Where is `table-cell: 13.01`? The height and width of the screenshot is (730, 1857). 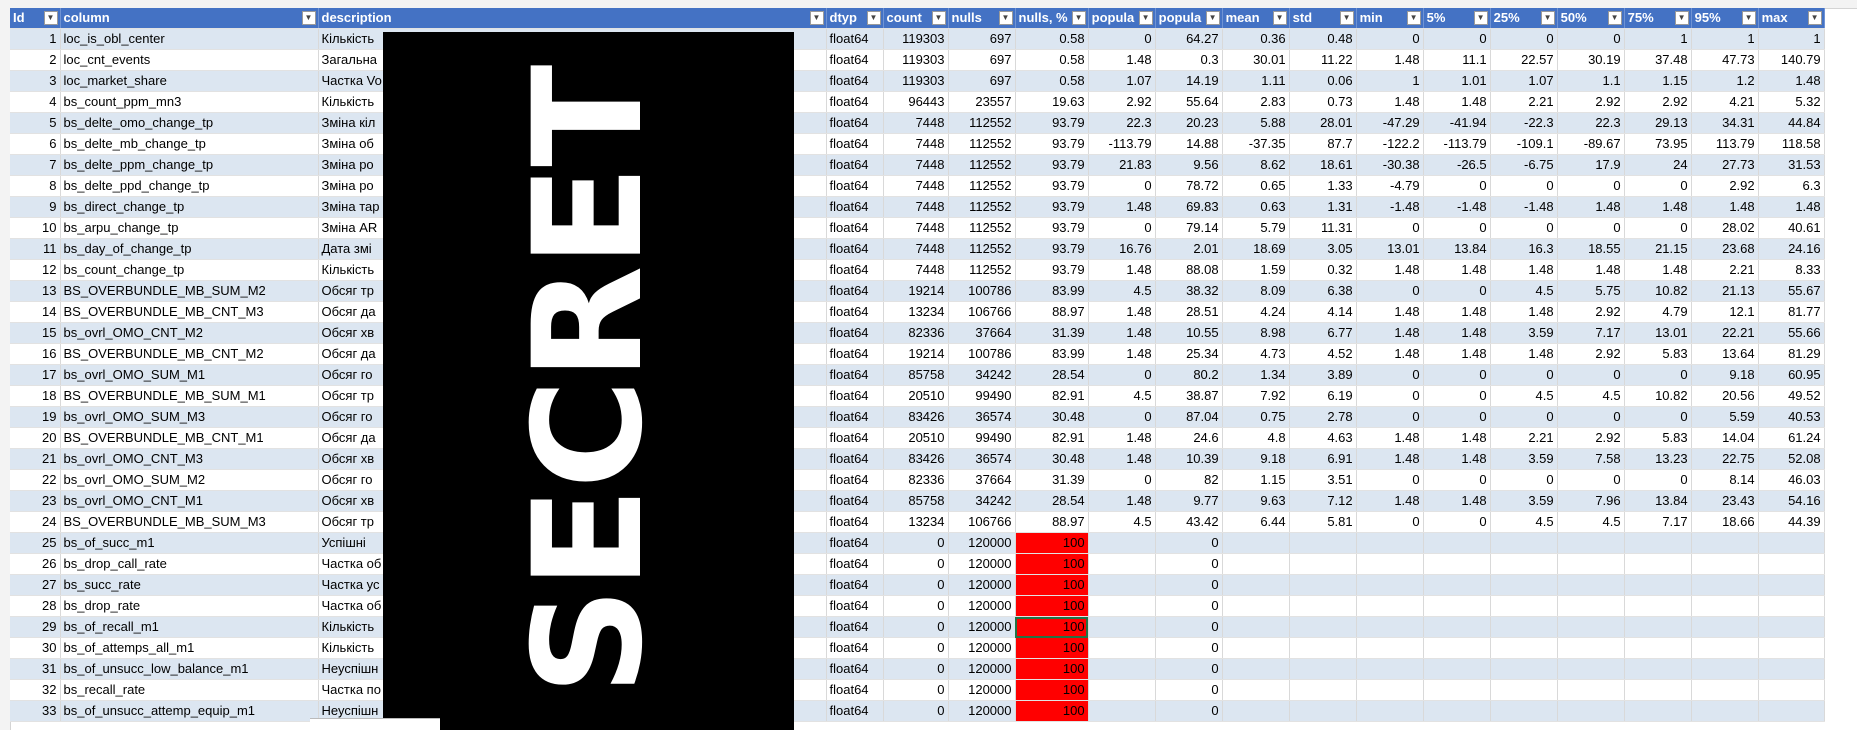
table-cell: 13.01 is located at coordinates (1658, 333).